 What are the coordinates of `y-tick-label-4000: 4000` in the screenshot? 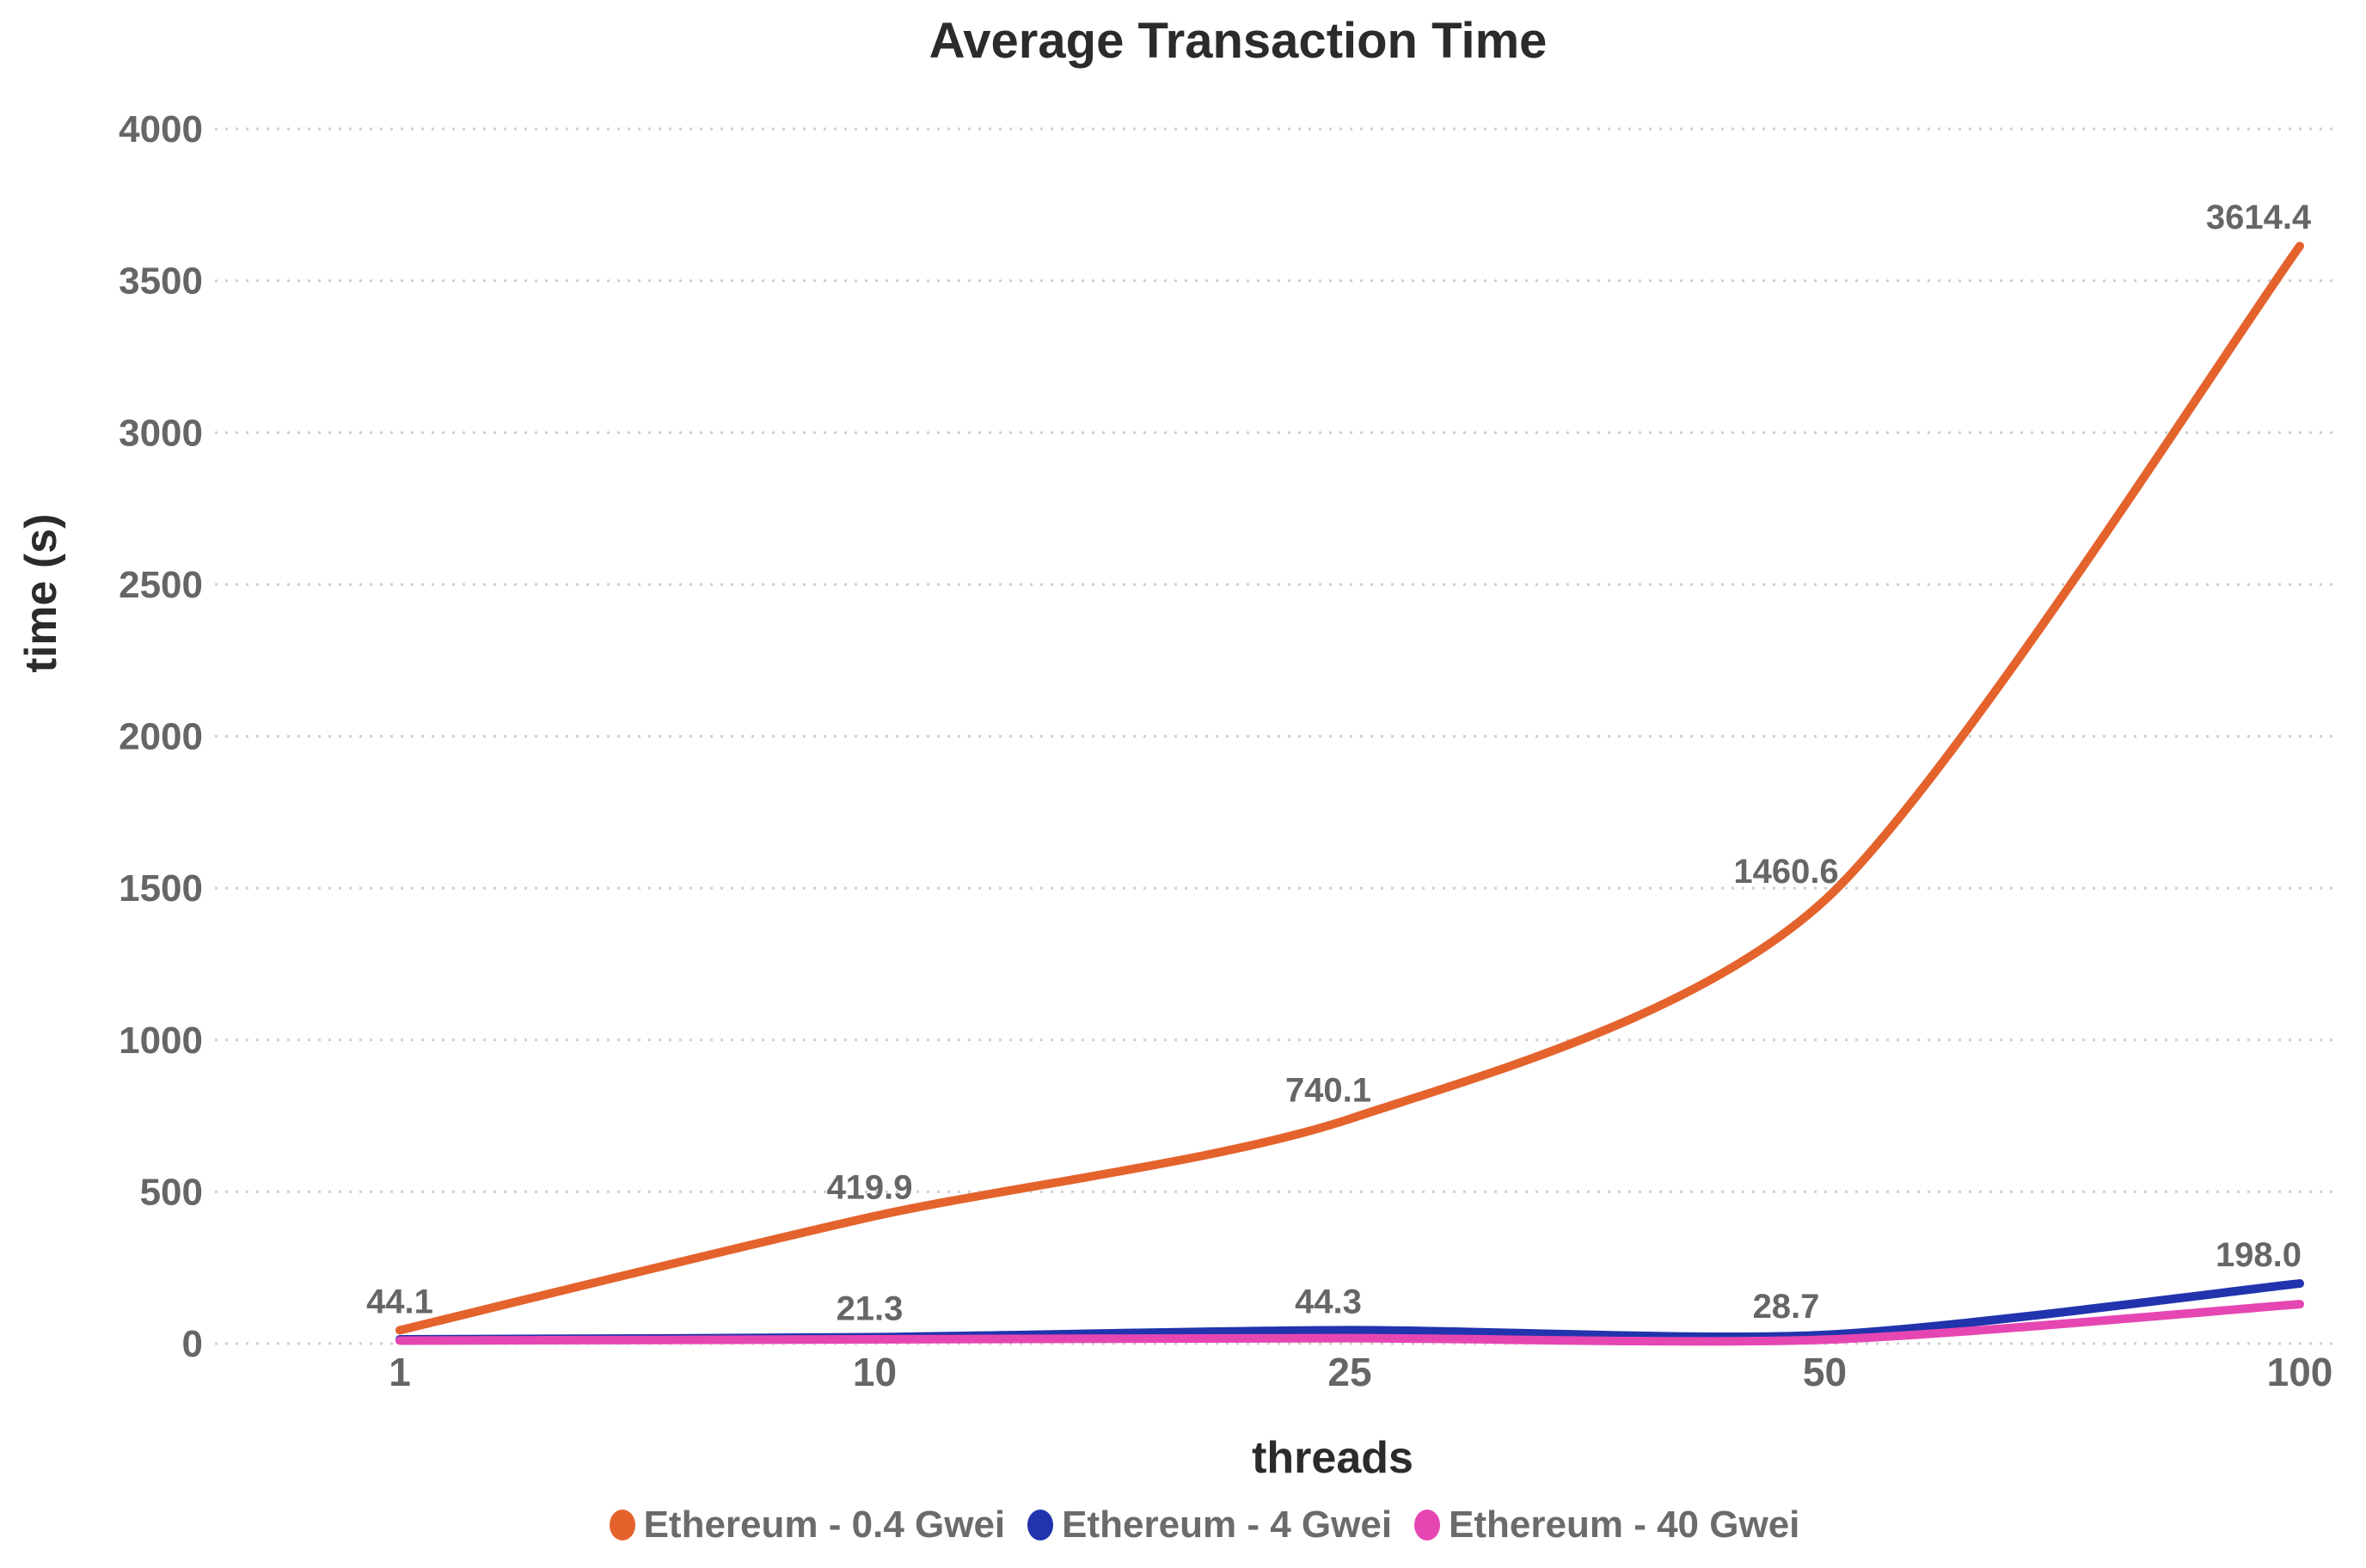 It's located at (161, 129).